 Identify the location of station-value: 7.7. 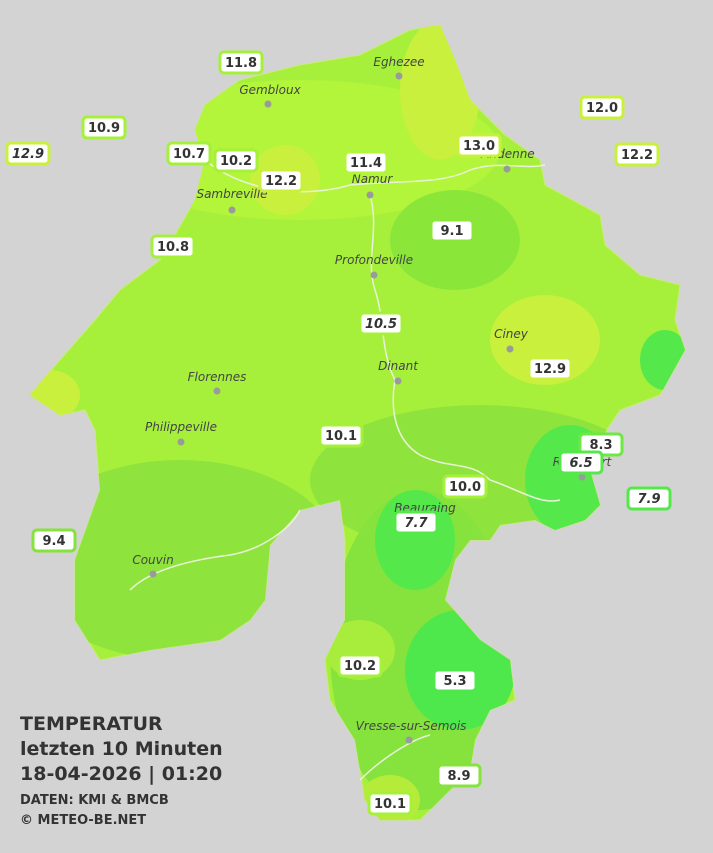
(416, 523).